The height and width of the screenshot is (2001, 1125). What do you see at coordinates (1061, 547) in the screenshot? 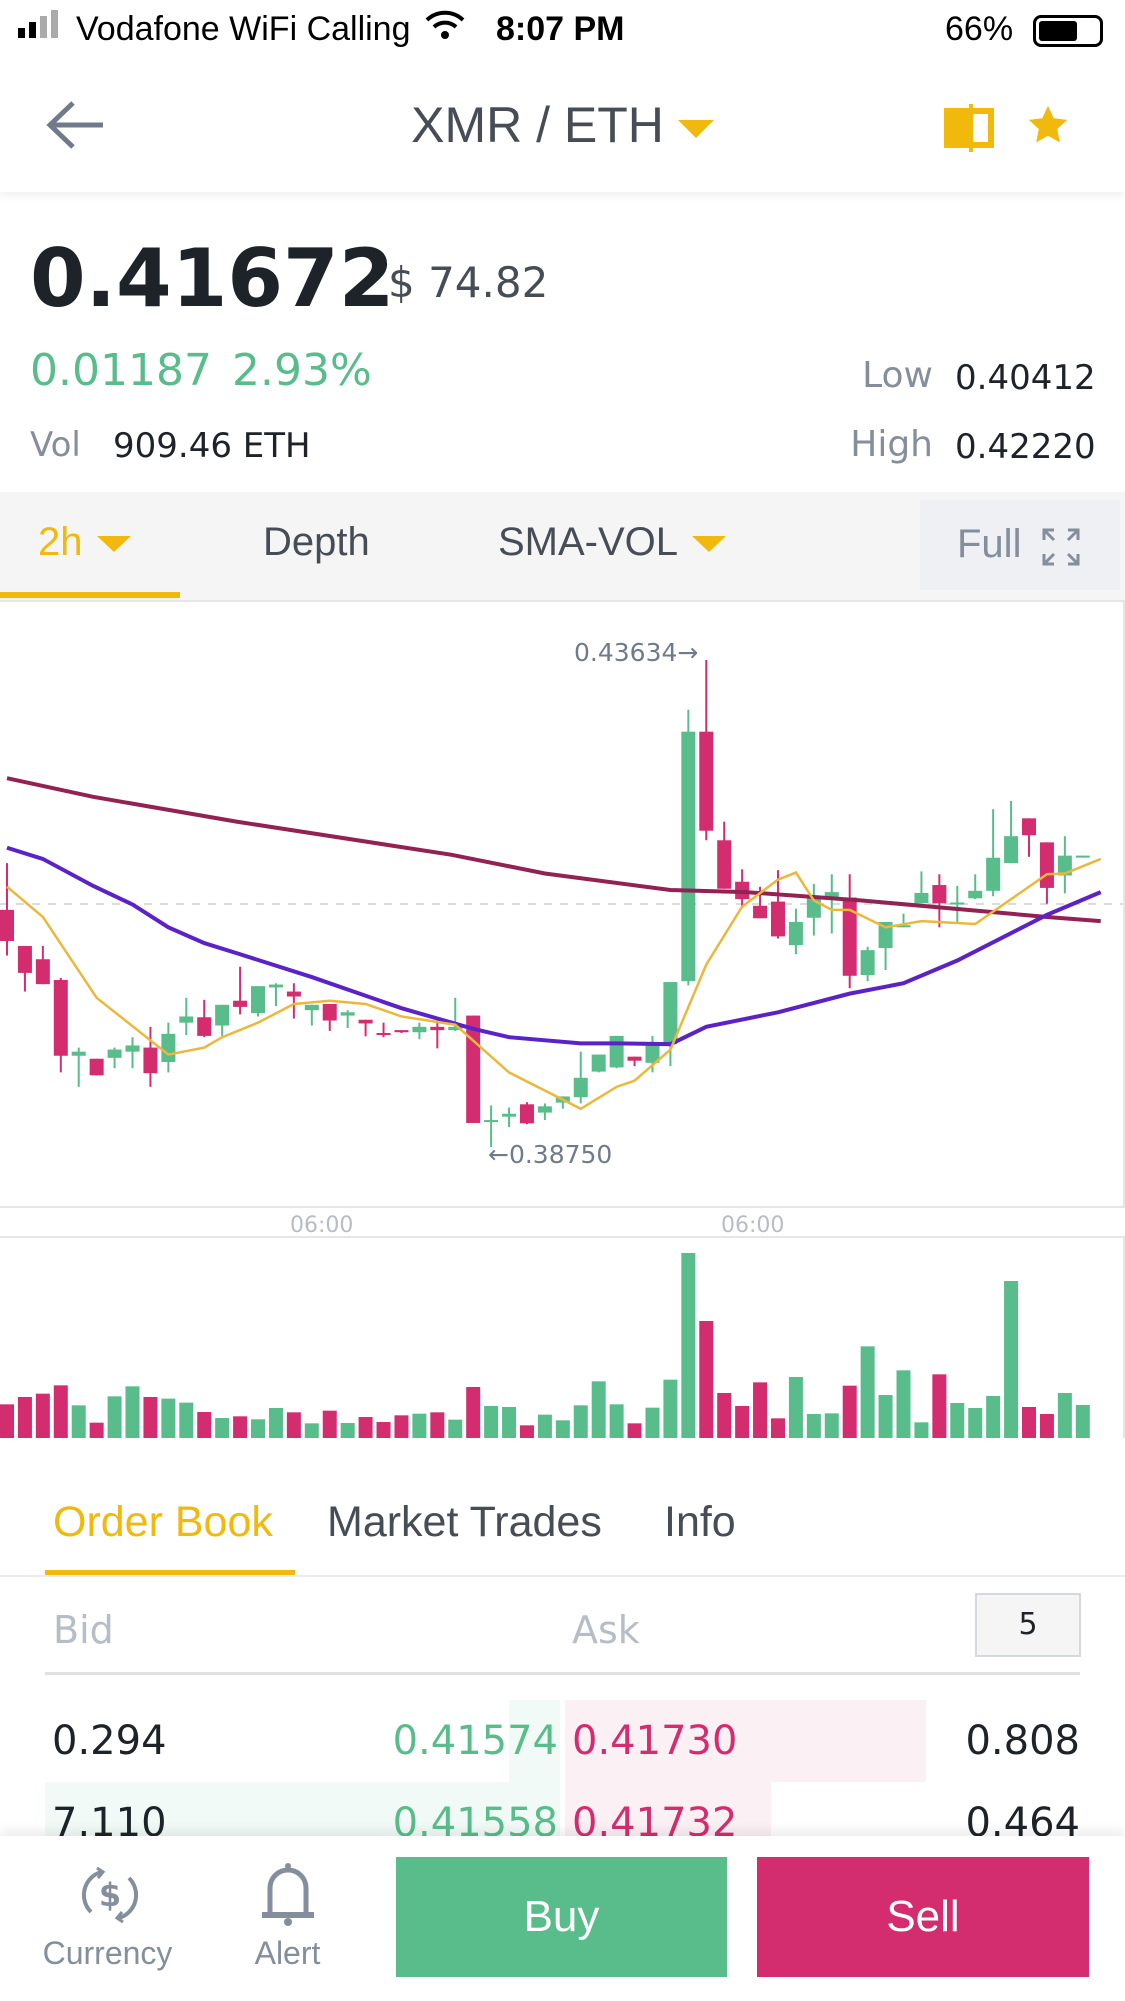
I see `expand-icon` at bounding box center [1061, 547].